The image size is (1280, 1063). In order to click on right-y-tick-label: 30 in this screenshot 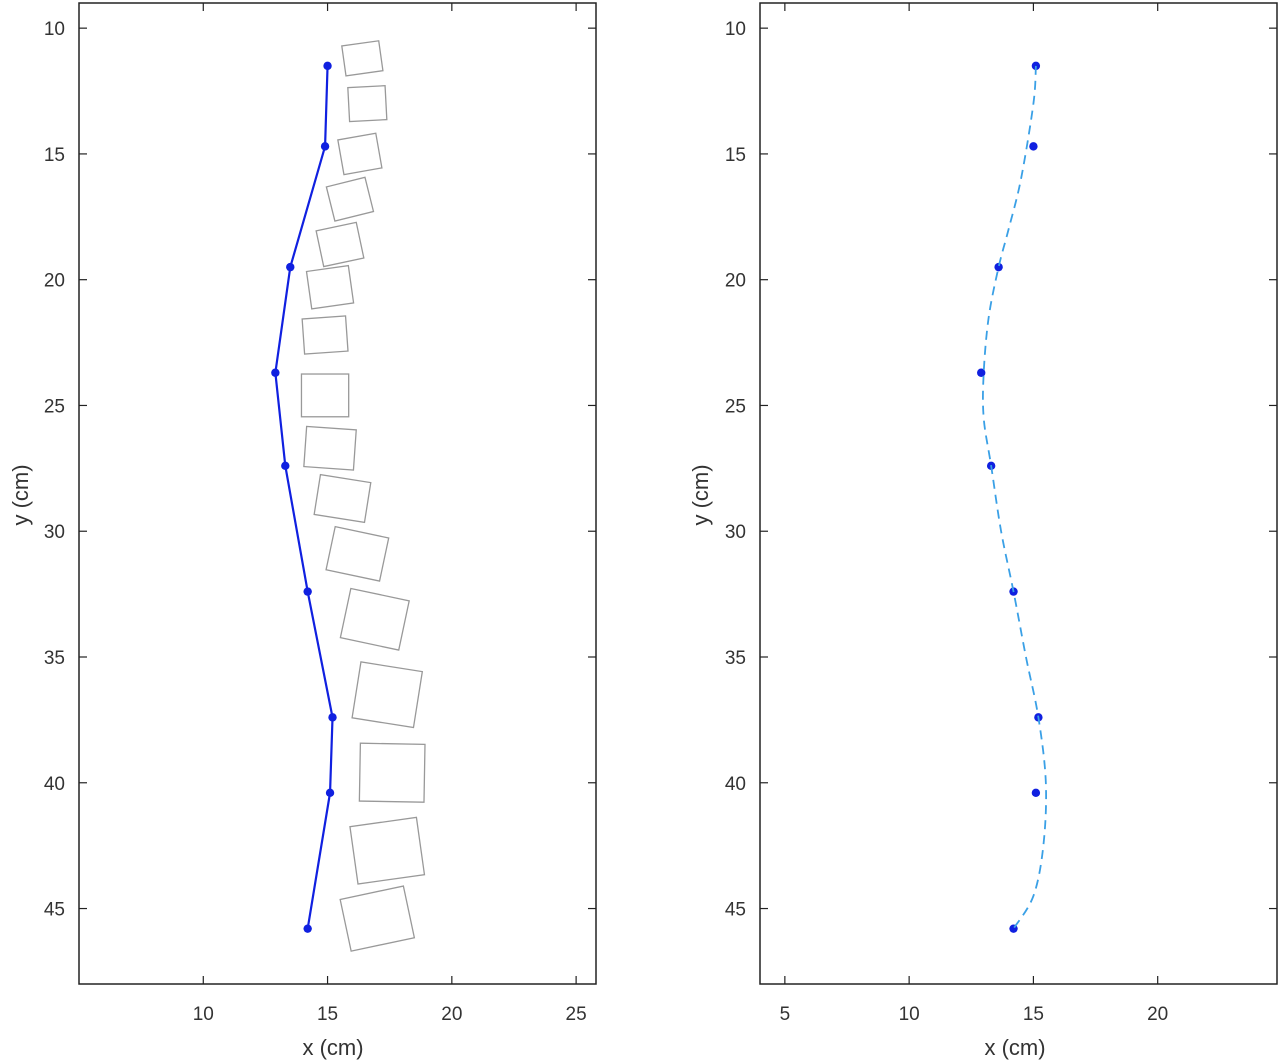, I will do `click(735, 532)`.